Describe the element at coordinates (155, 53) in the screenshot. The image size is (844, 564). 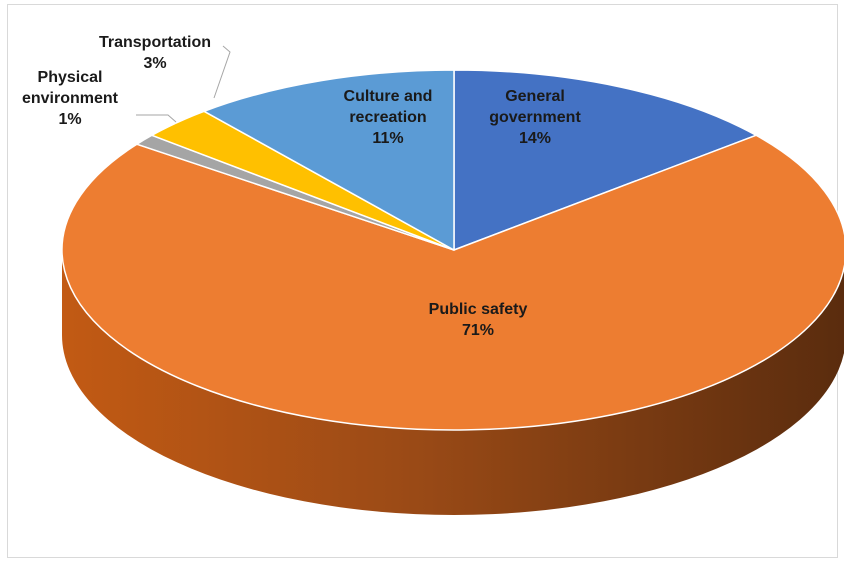
I see `data-label-transportation: Transportation 3%` at that location.